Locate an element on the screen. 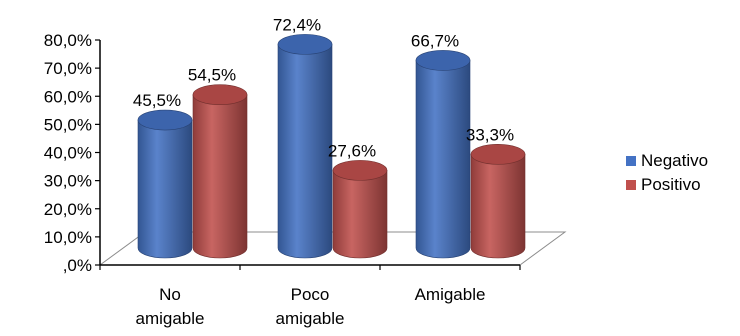  y-tick-label: 40,0% is located at coordinates (68, 153).